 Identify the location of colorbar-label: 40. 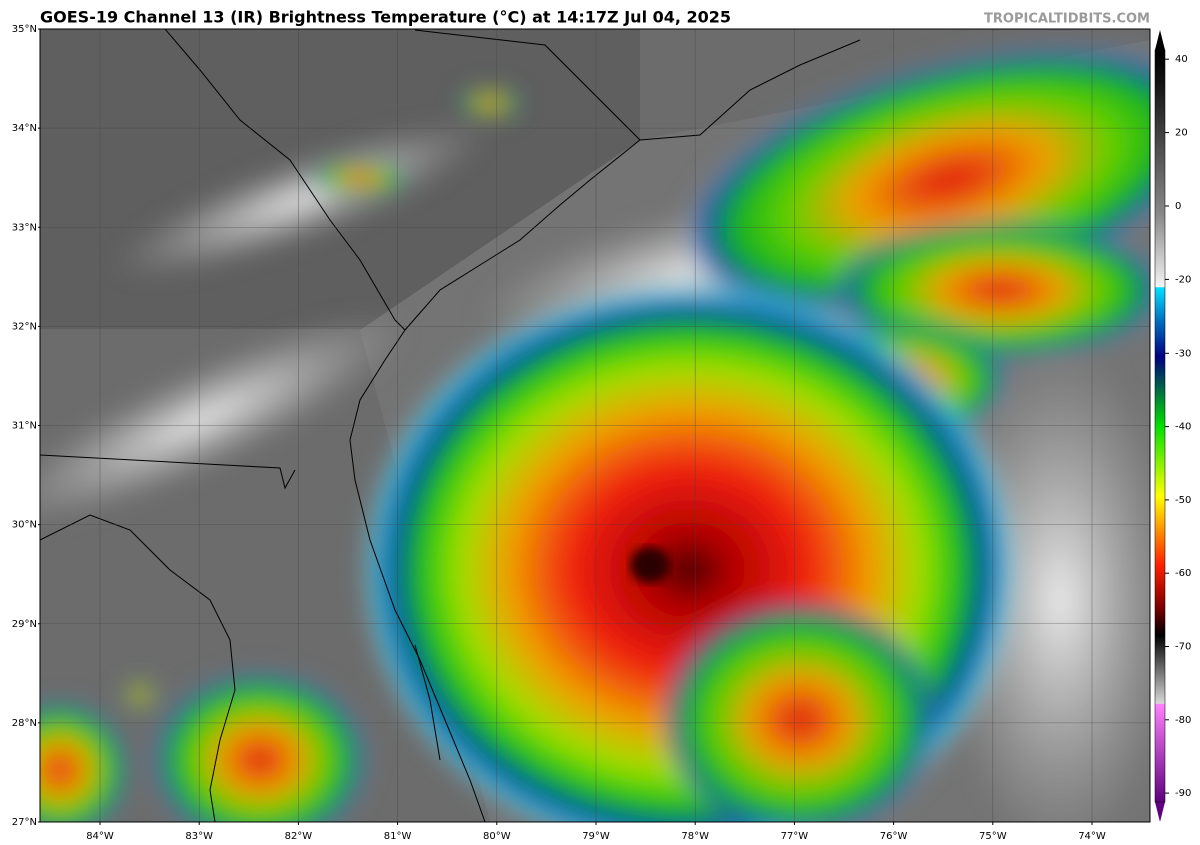
(1181, 59).